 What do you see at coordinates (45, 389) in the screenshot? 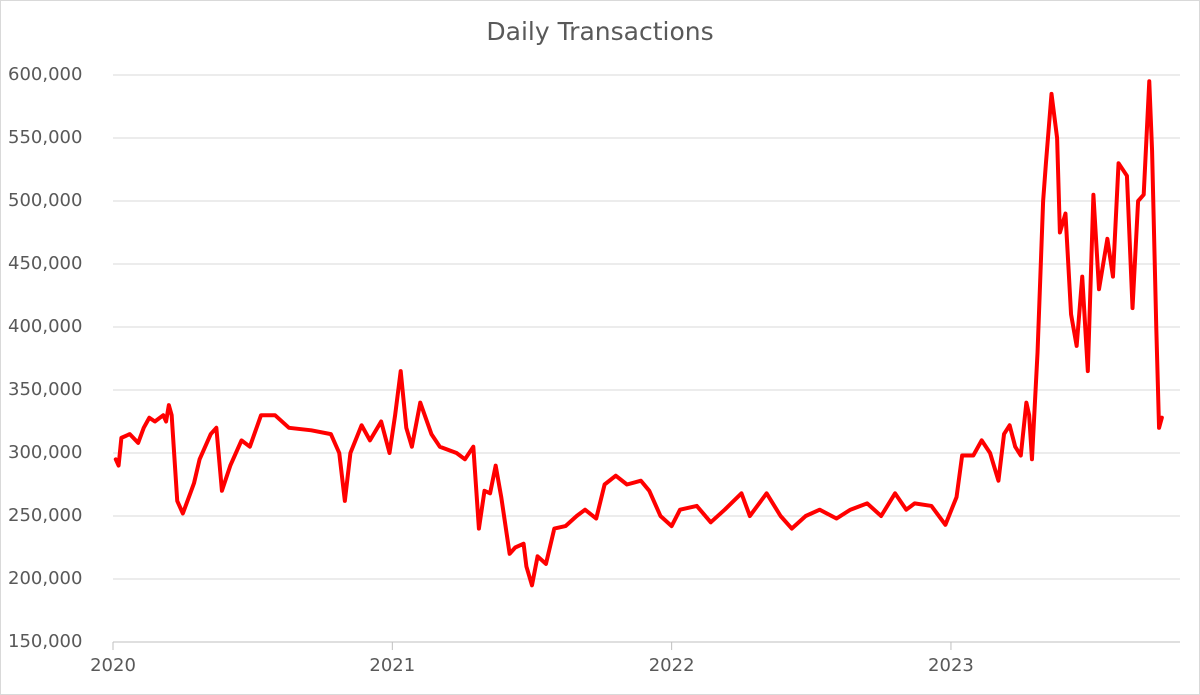
I see `y-tick-label: 350,000` at bounding box center [45, 389].